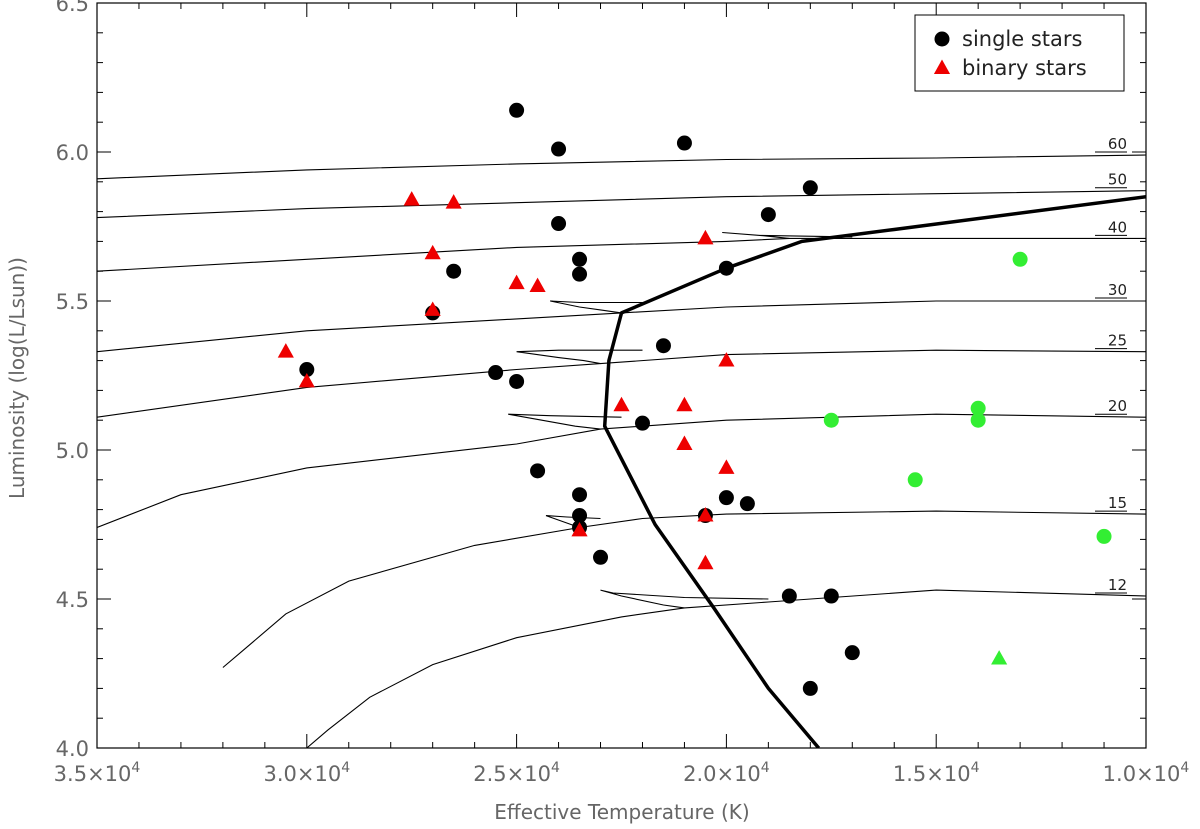 This screenshot has height=829, width=1200. I want to click on track-label-20: 20, so click(1117, 406).